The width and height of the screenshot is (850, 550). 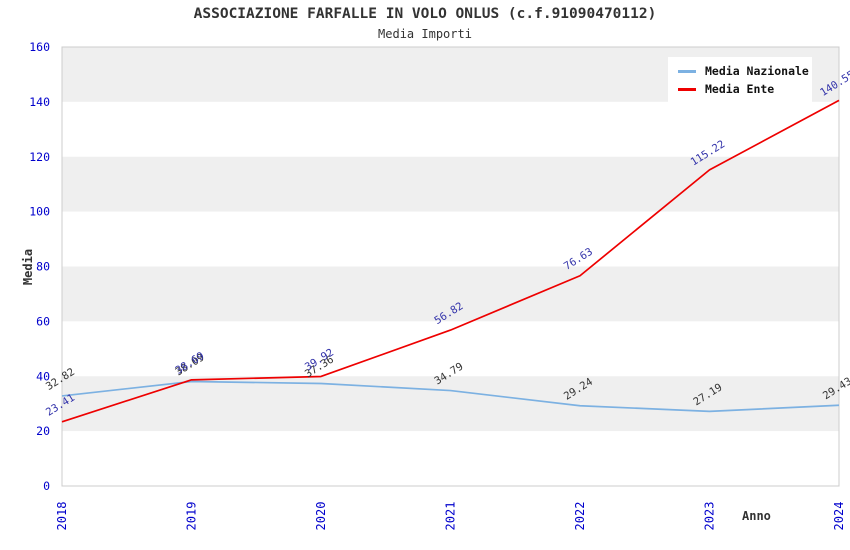 What do you see at coordinates (28, 267) in the screenshot?
I see `y-axis-title: Media` at bounding box center [28, 267].